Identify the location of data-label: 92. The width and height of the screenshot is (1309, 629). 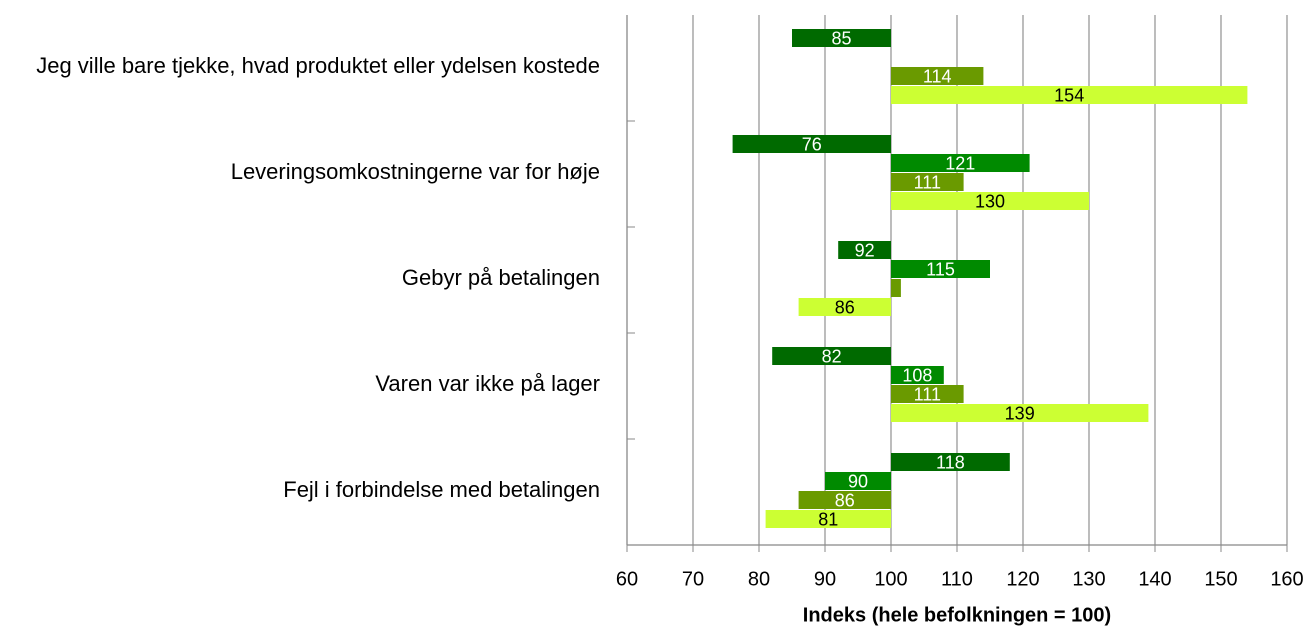
(865, 250).